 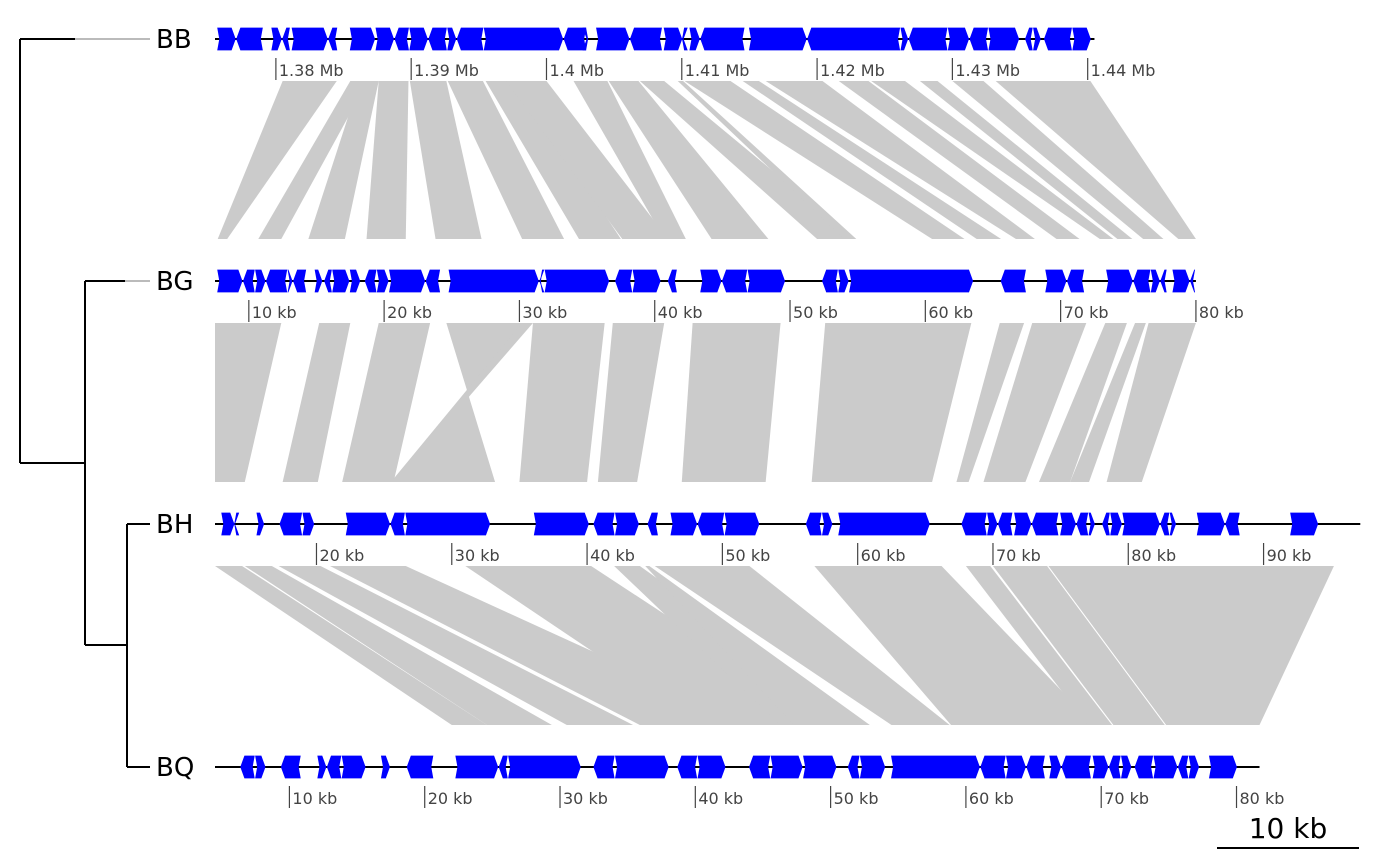 I want to click on scale-bar-label: 10 kb, so click(x=1288, y=828).